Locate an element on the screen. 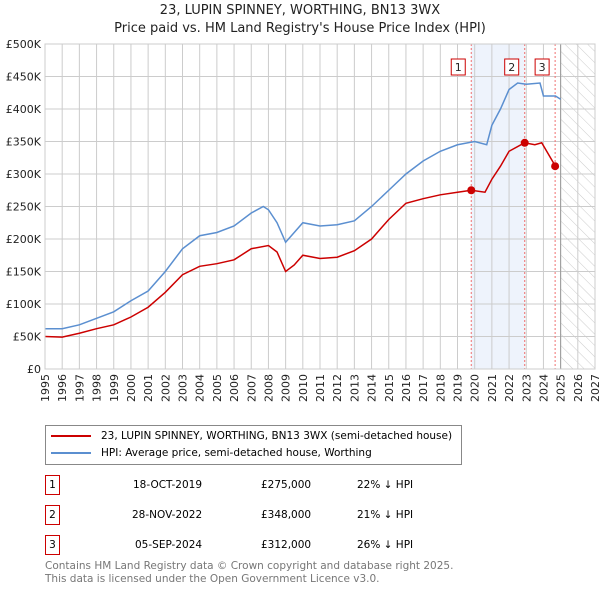 This screenshot has width=600, height=590. y-tick-label: £0 is located at coordinates (34, 369).